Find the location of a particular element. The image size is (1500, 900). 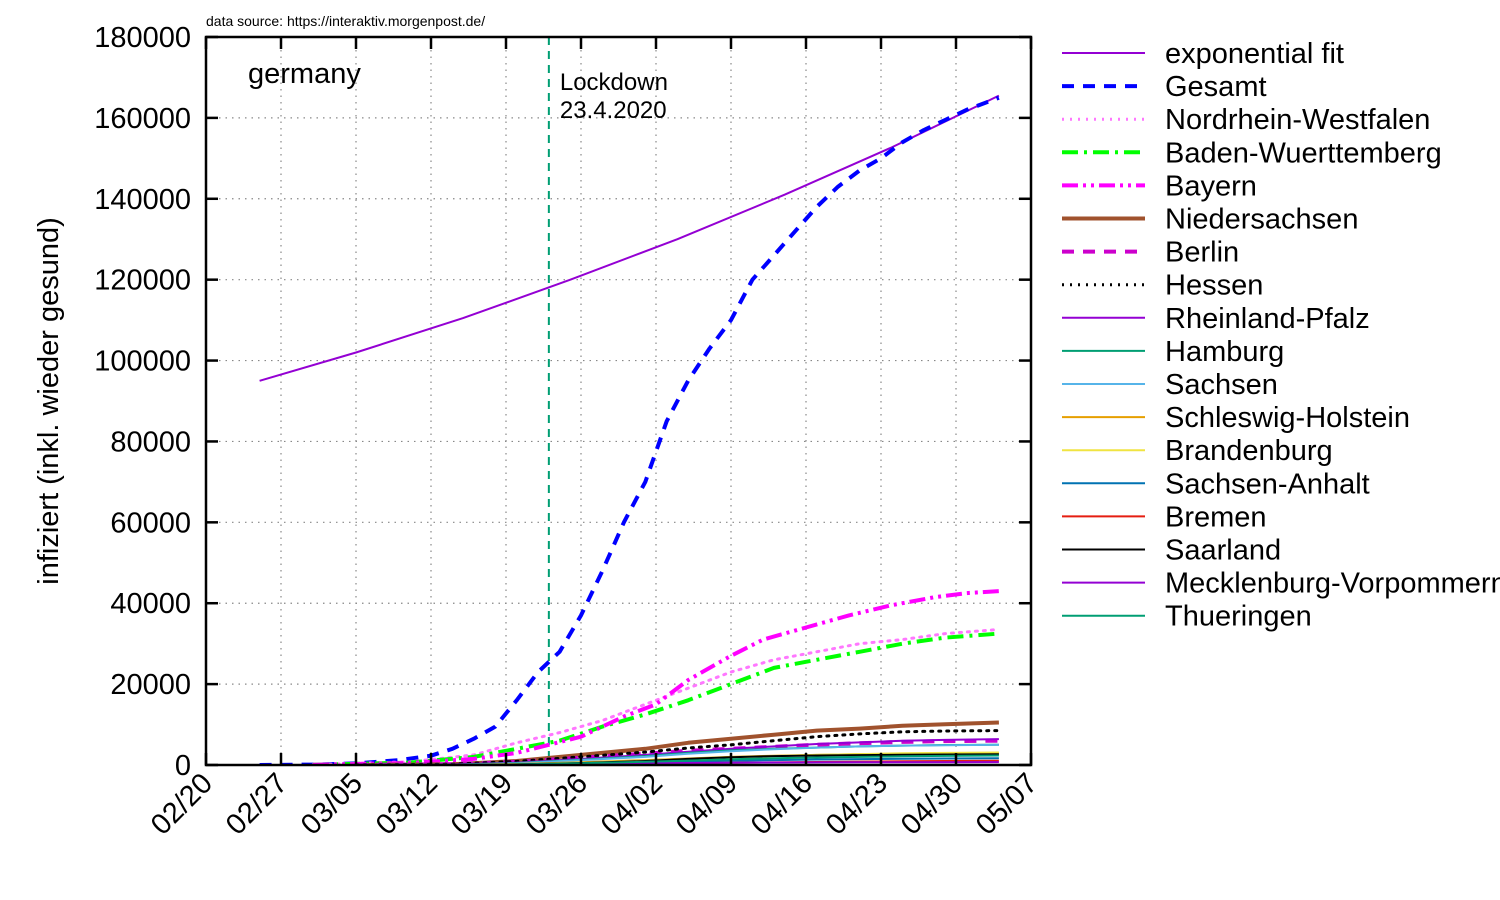

y-tick-label: 120000 is located at coordinates (142, 281).